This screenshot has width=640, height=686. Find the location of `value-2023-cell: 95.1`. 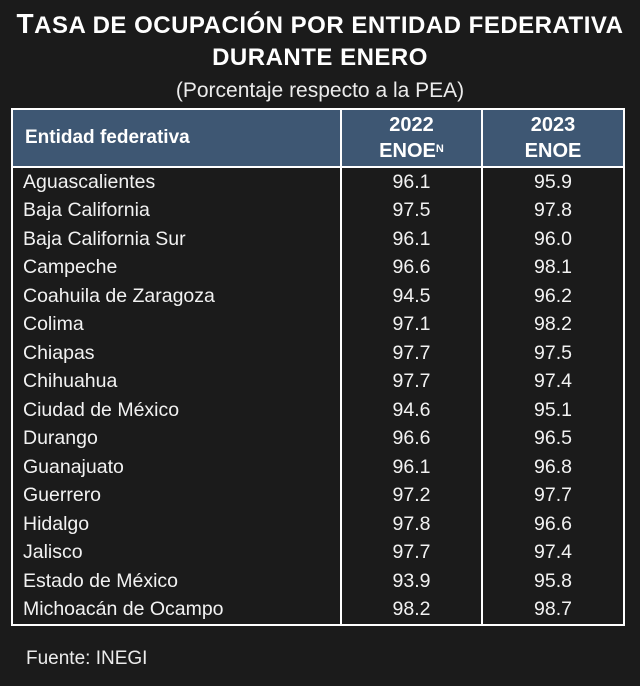

value-2023-cell: 95.1 is located at coordinates (553, 410).